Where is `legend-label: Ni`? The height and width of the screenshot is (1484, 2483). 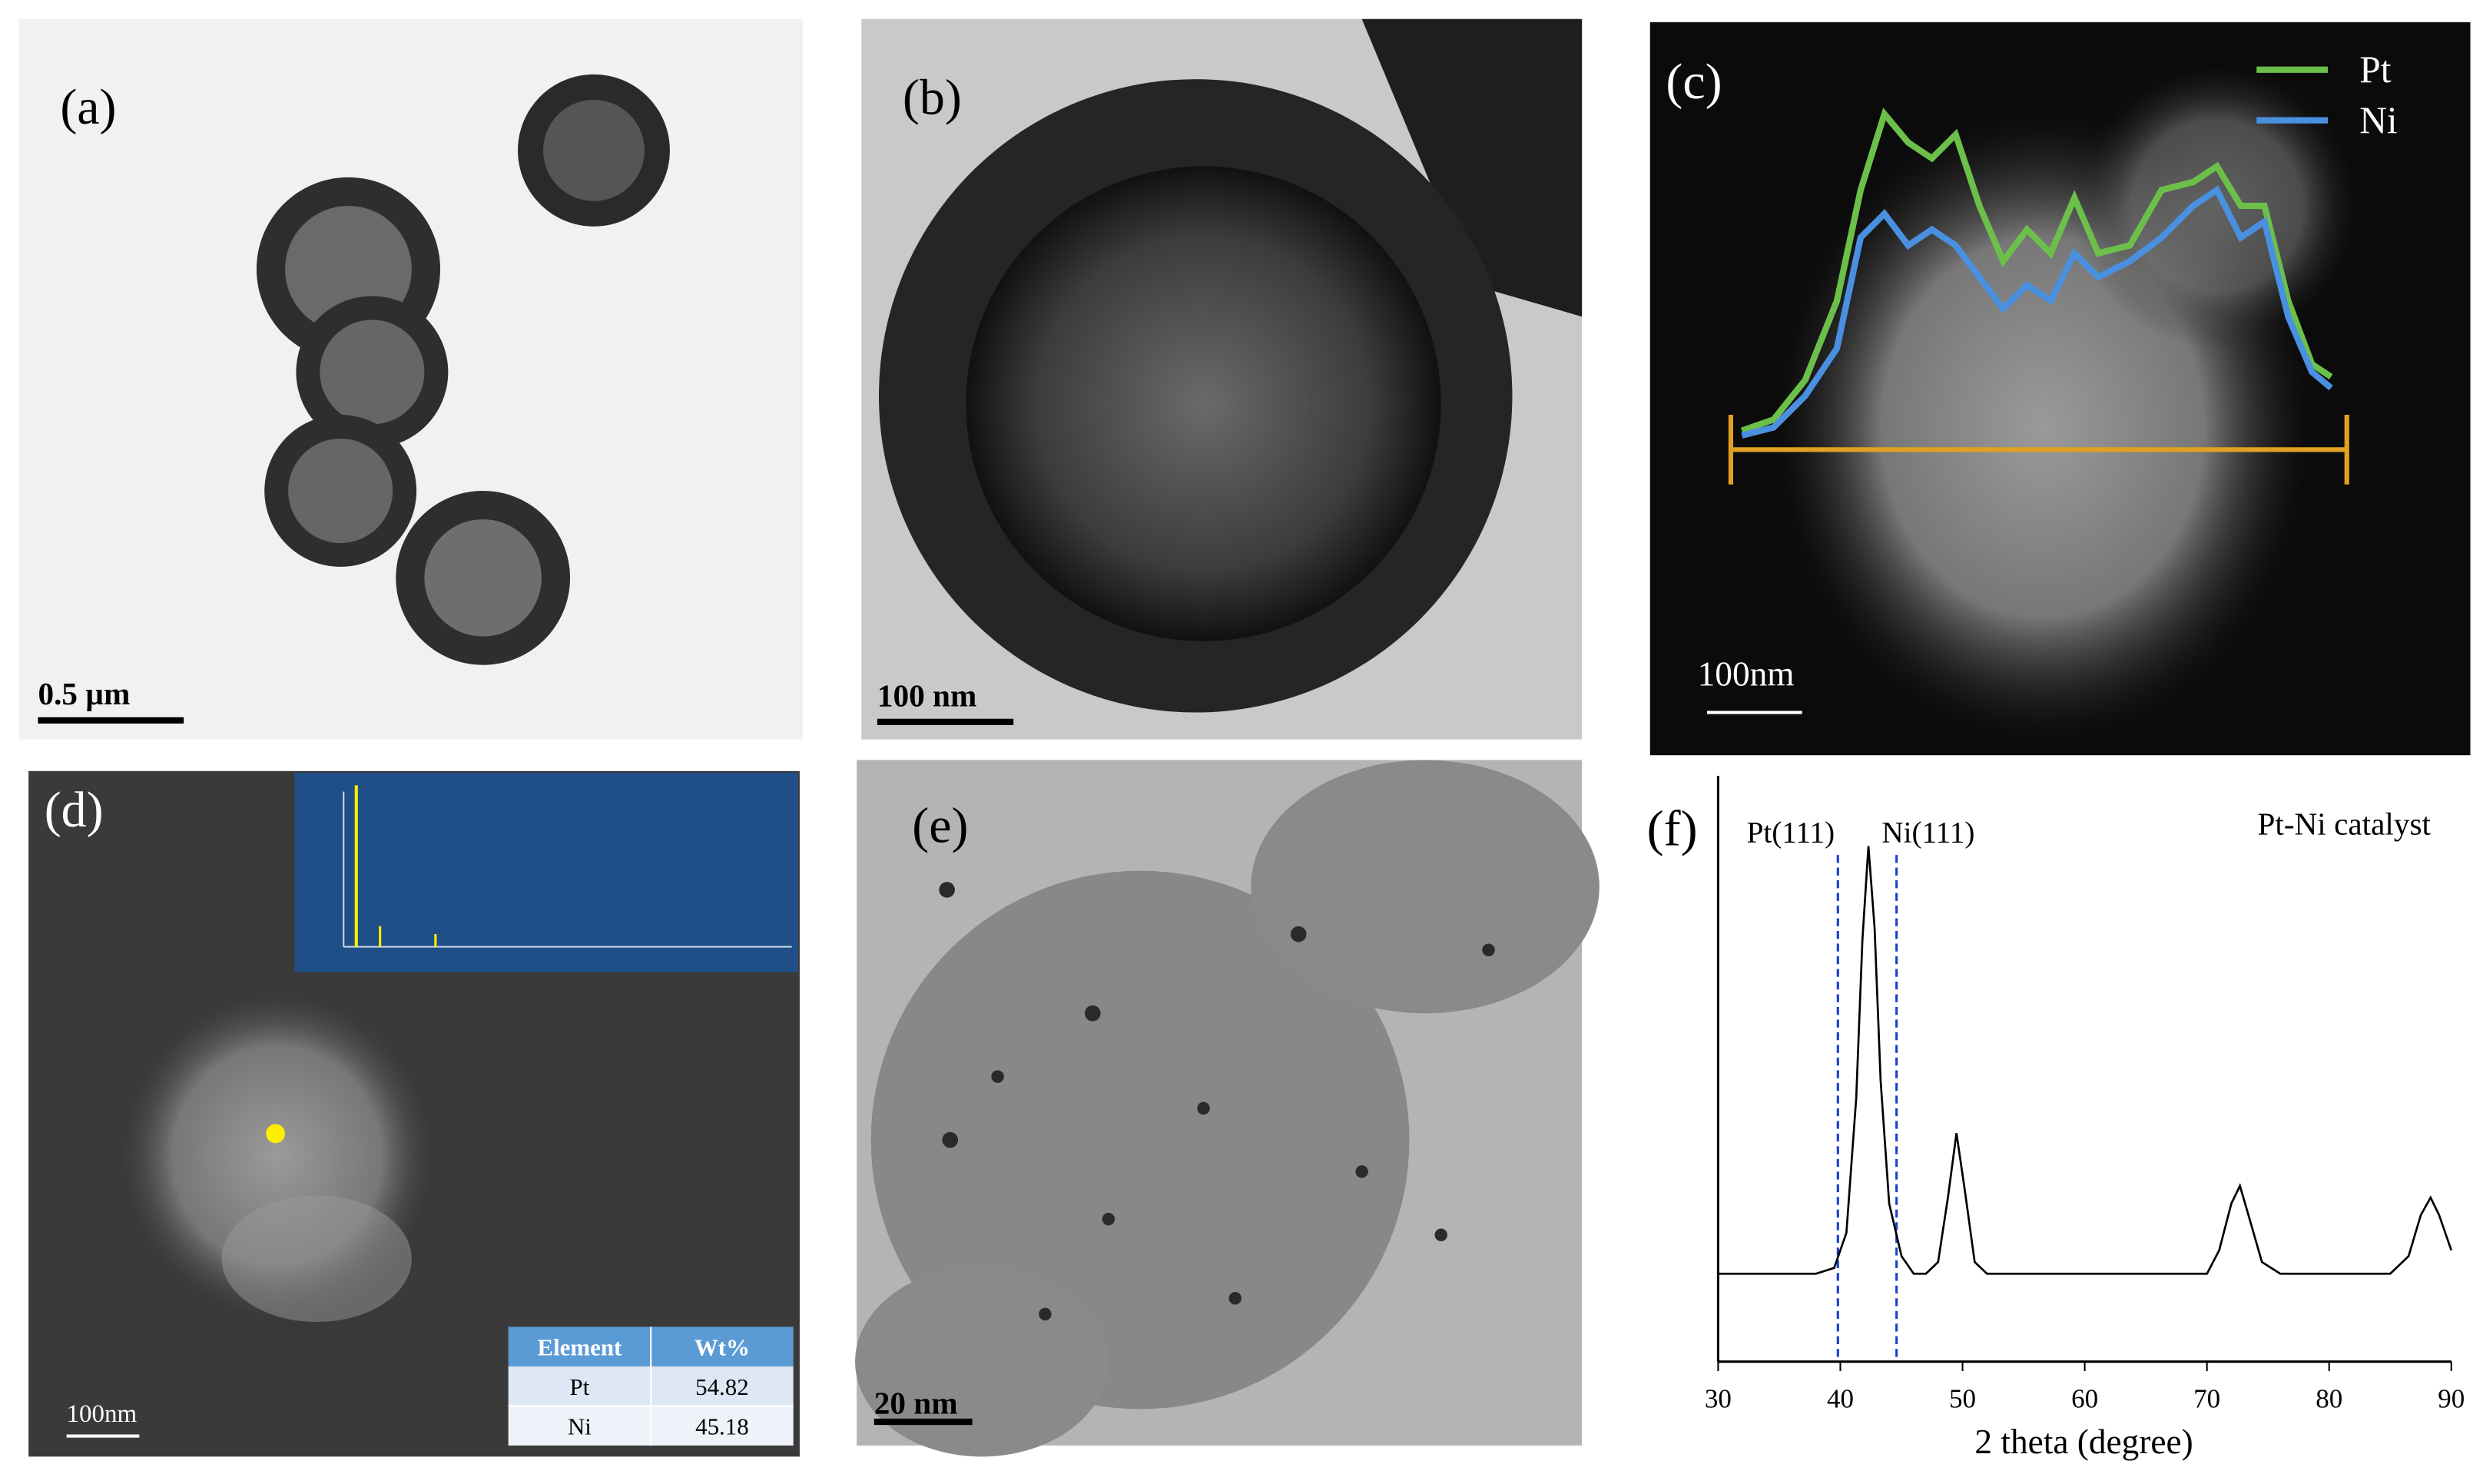
legend-label: Ni is located at coordinates (2378, 120).